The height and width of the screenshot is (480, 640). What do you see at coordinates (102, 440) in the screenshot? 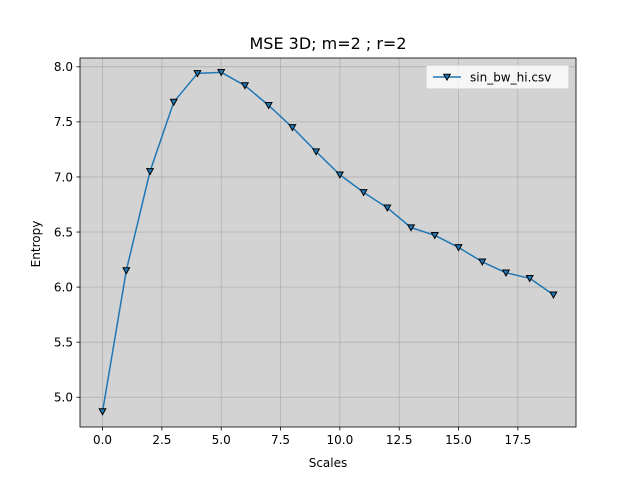
I see `x-tick-label: 0.0` at bounding box center [102, 440].